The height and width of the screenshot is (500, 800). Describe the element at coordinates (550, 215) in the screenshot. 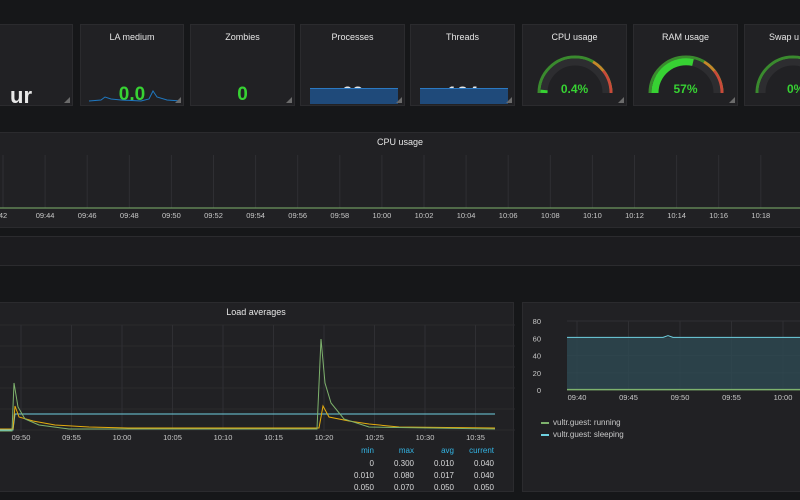

I see `x-tick-label: 10:08` at that location.